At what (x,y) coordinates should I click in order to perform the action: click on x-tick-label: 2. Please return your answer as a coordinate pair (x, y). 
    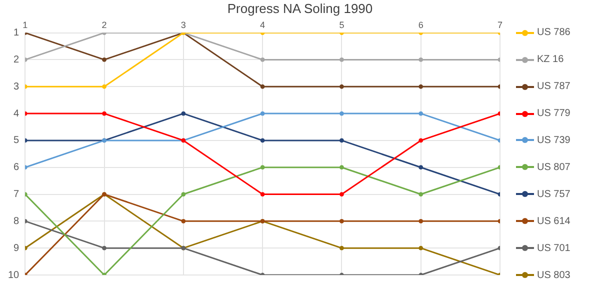
    Looking at the image, I should click on (104, 25).